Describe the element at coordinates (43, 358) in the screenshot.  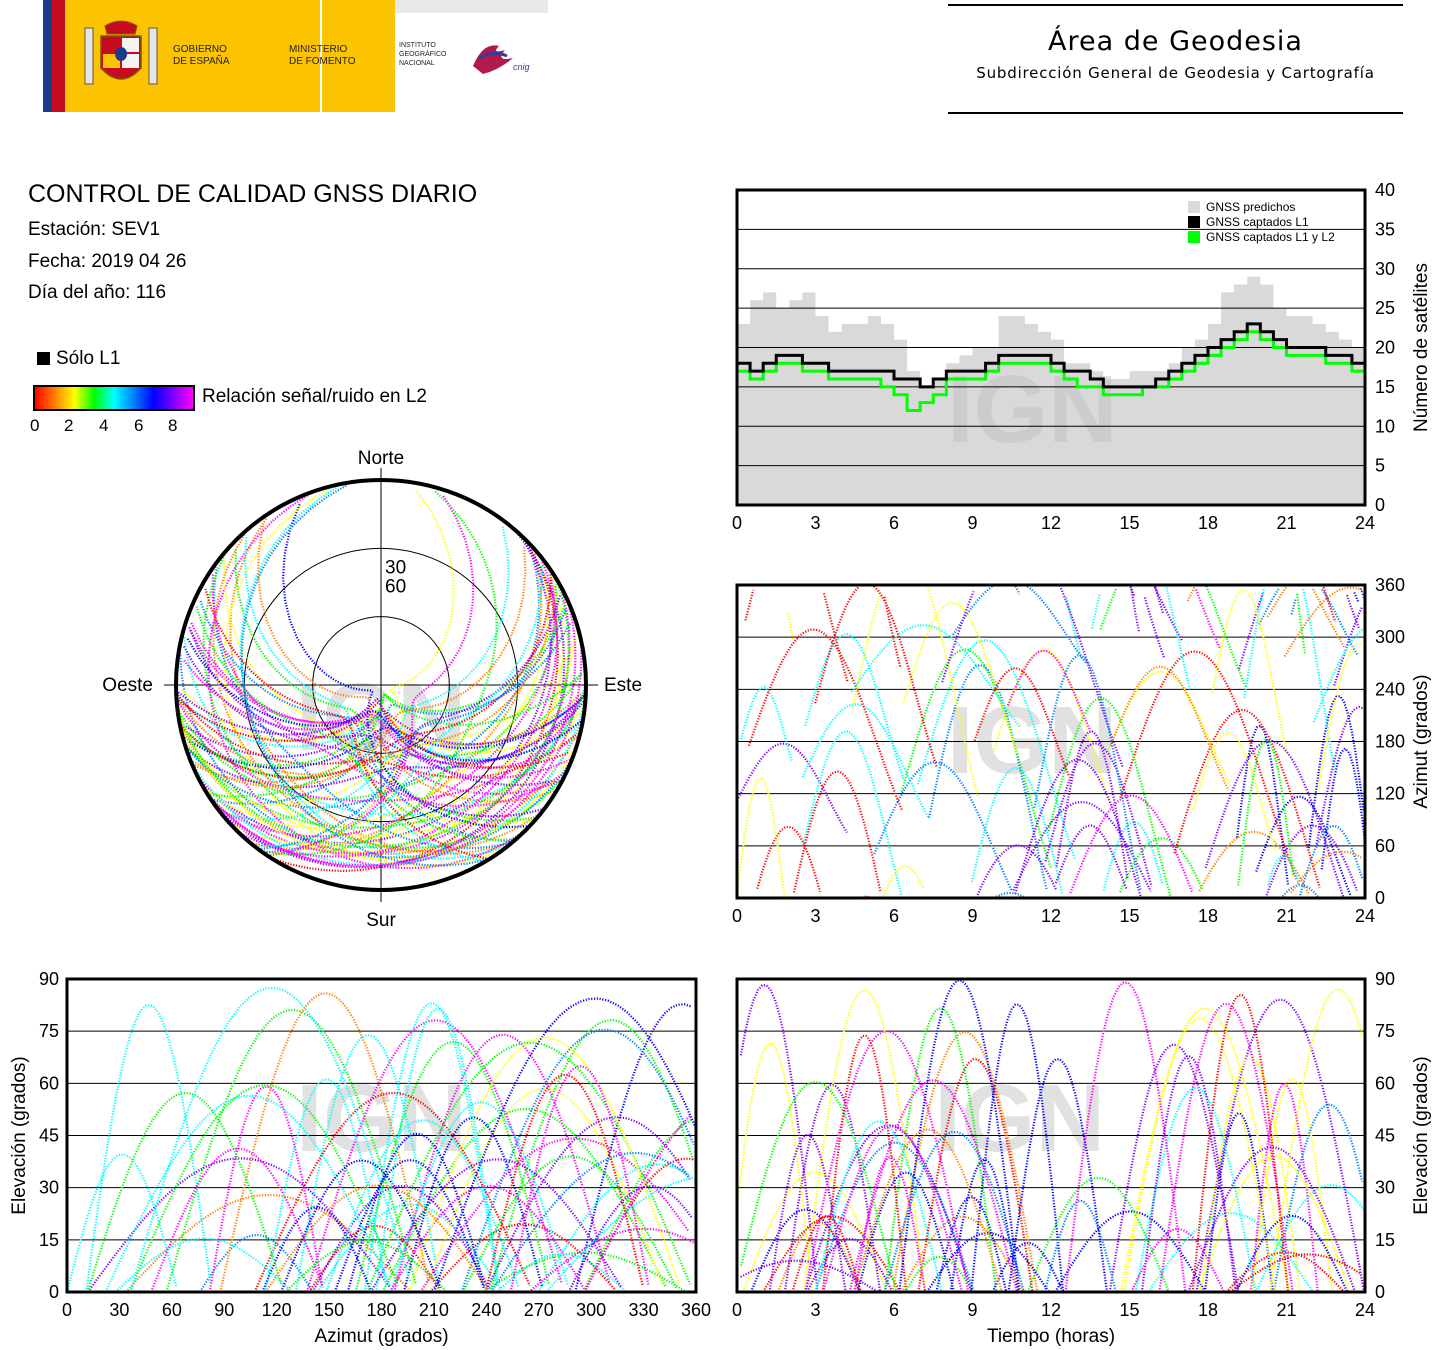
I see `l1-swatch-icon` at that location.